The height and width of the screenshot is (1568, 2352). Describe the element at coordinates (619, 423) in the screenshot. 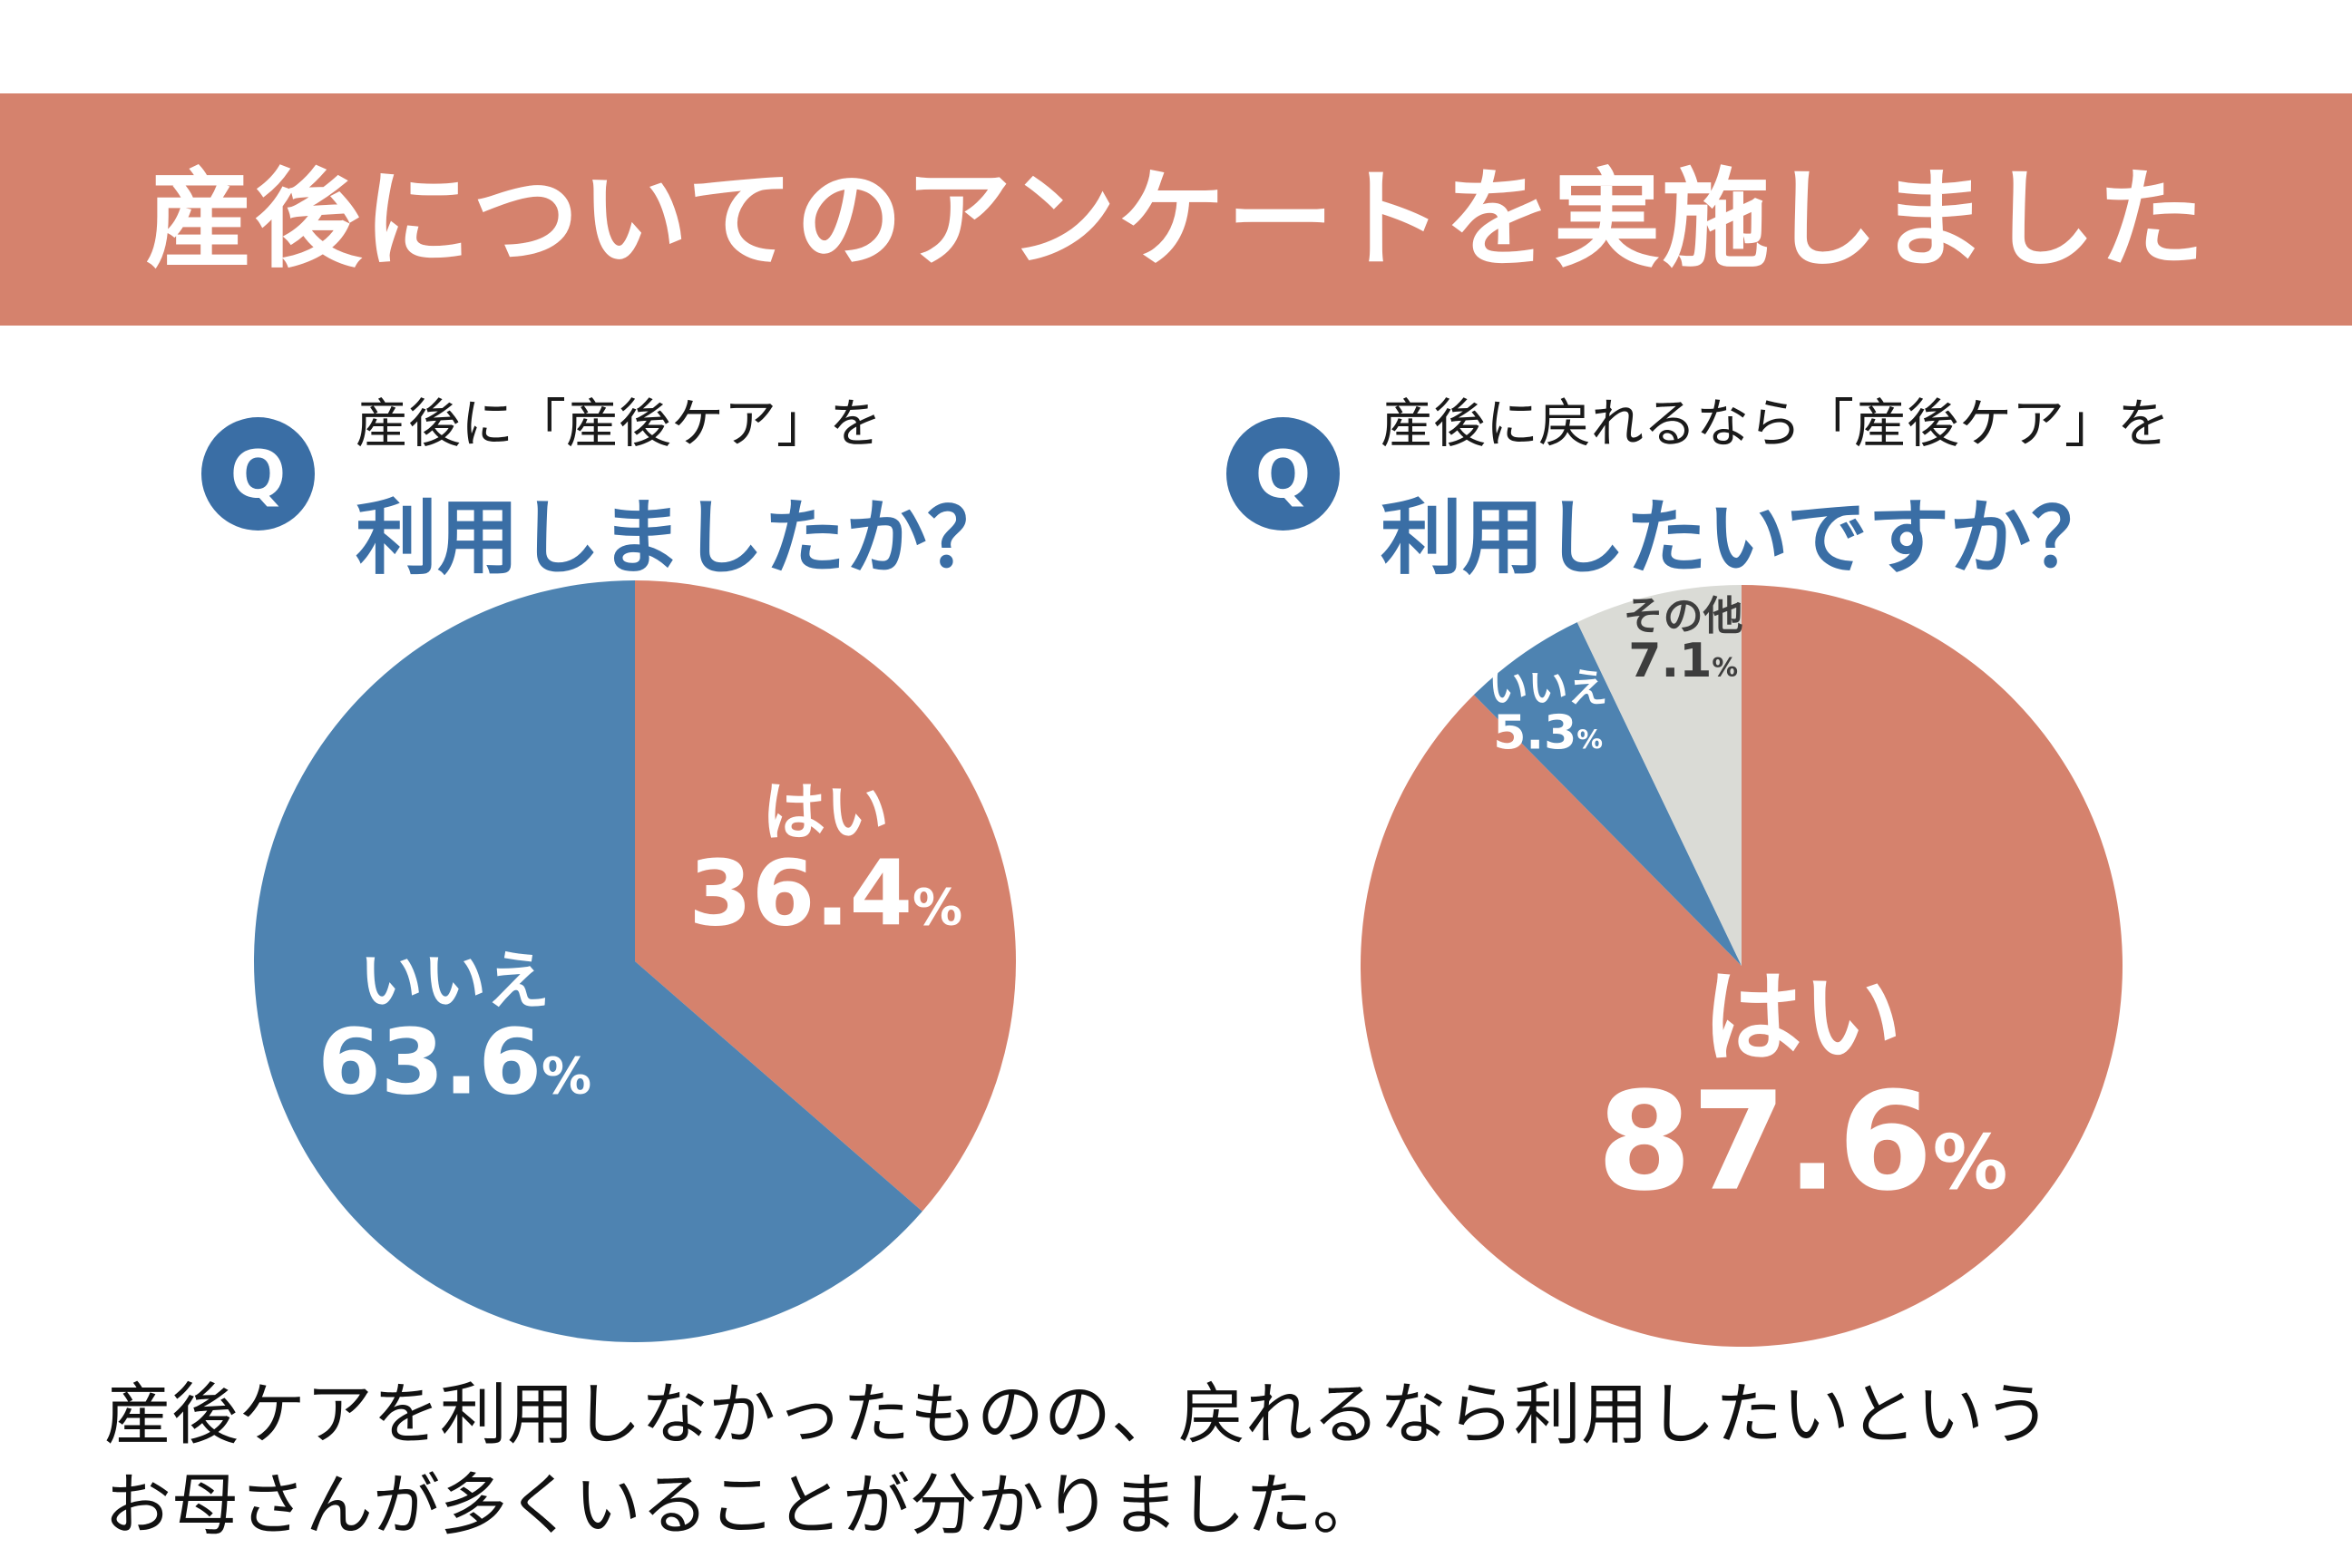

I see `question-1-line1: 産後に「産後ケア」を` at that location.